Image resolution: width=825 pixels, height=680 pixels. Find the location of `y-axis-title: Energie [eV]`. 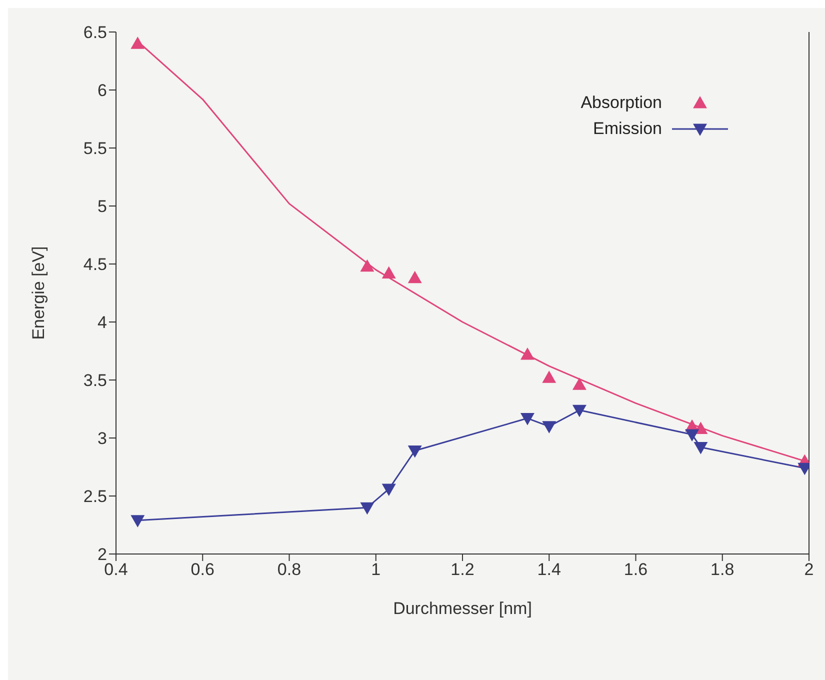

y-axis-title: Energie [eV] is located at coordinates (38, 293).